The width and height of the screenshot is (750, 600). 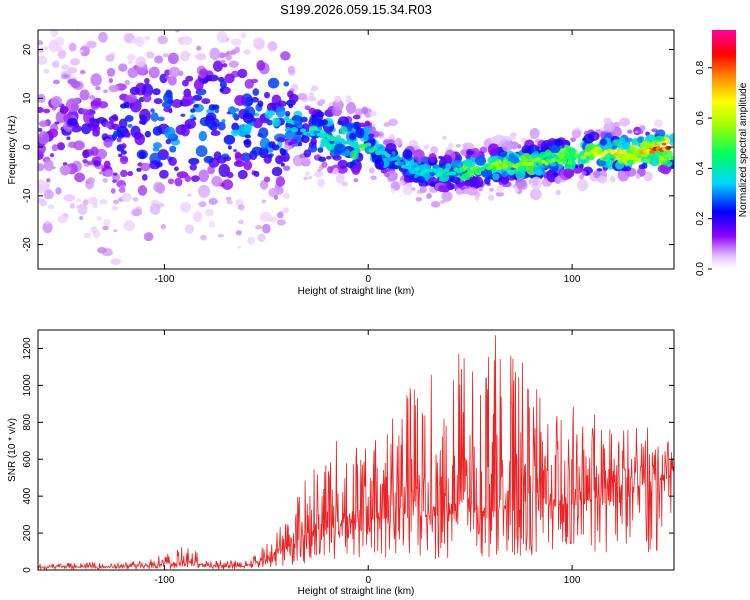 What do you see at coordinates (700, 118) in the screenshot?
I see `colorbar-tick-label: 0.6` at bounding box center [700, 118].